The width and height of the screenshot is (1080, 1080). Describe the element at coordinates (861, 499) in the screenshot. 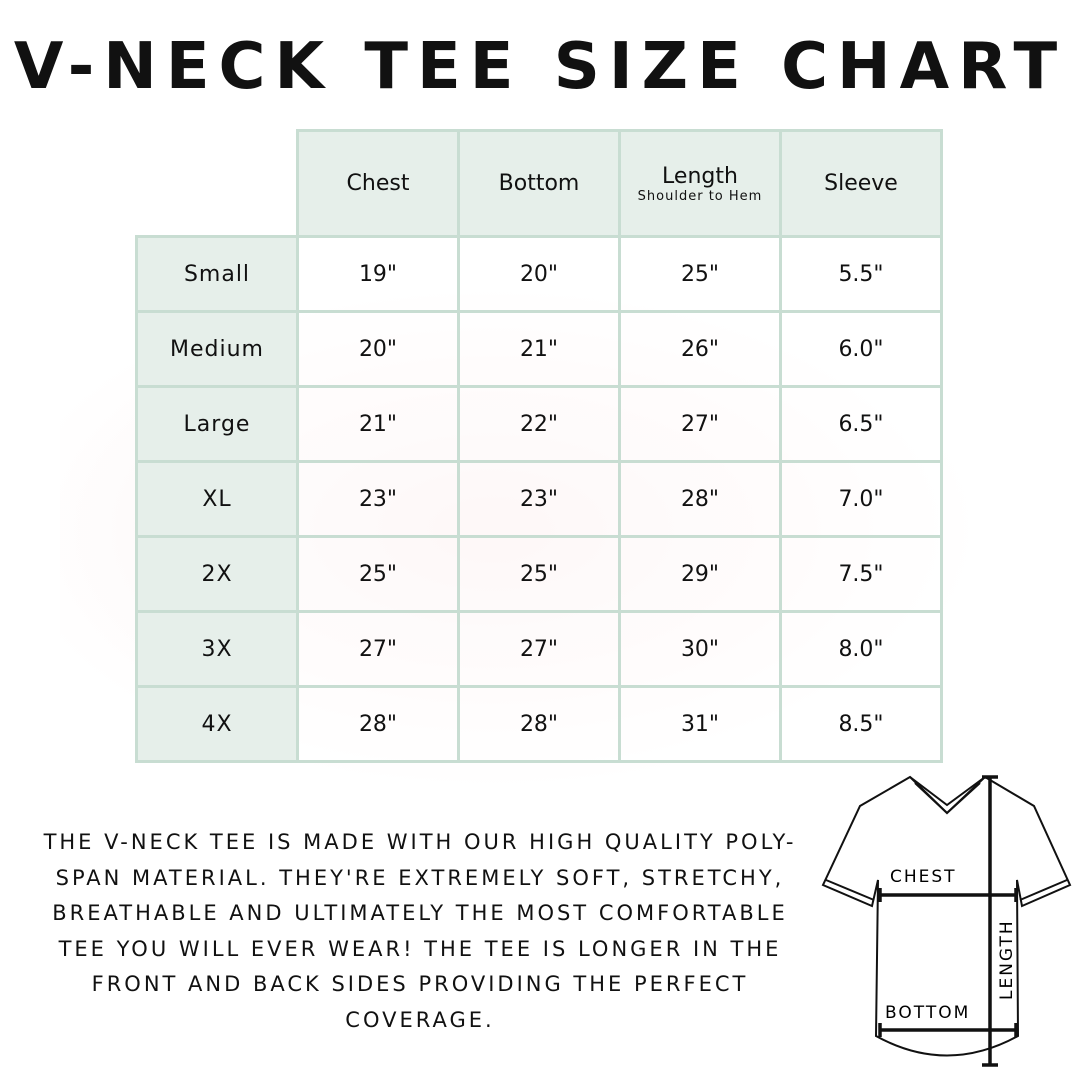

I see `measurement-cell: 7.0"` at that location.